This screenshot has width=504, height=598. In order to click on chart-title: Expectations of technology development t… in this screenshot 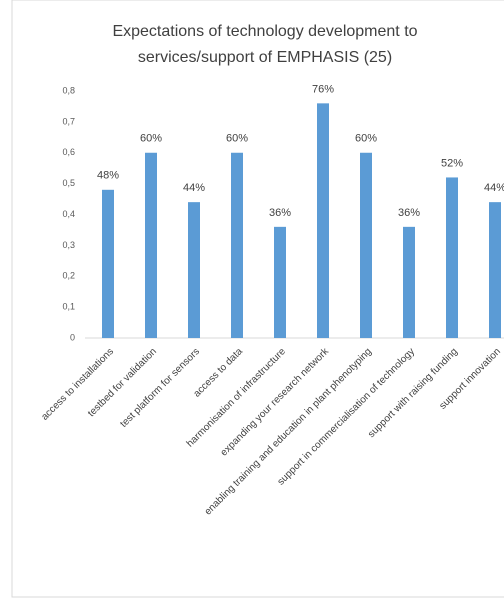, I will do `click(264, 31)`.